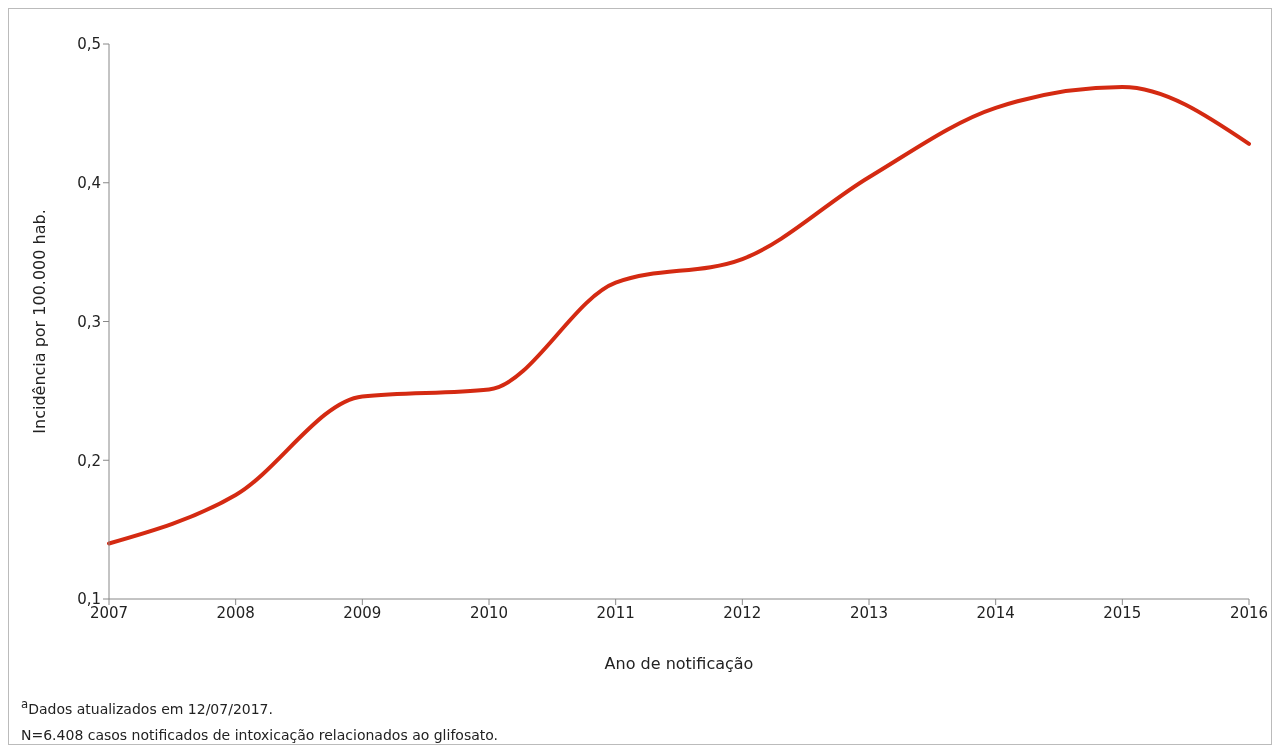 The height and width of the screenshot is (753, 1281). What do you see at coordinates (615, 612) in the screenshot?
I see `x-tick-label: 2011` at bounding box center [615, 612].